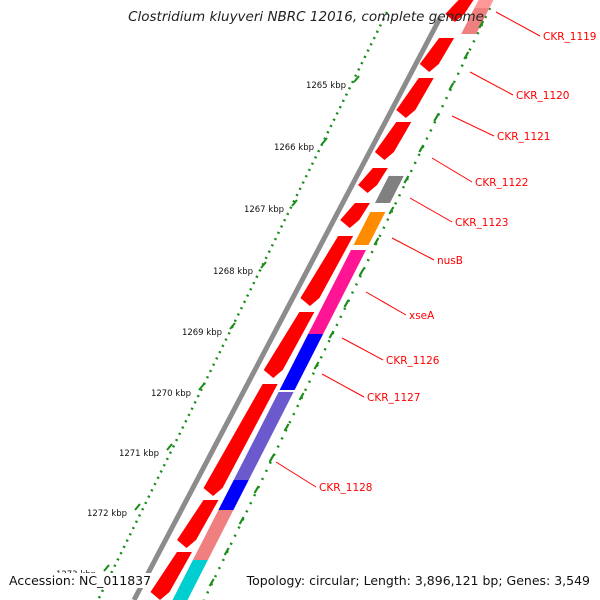 The width and height of the screenshot is (600, 600). I want to click on scale-label: 1267 kbp, so click(264, 210).